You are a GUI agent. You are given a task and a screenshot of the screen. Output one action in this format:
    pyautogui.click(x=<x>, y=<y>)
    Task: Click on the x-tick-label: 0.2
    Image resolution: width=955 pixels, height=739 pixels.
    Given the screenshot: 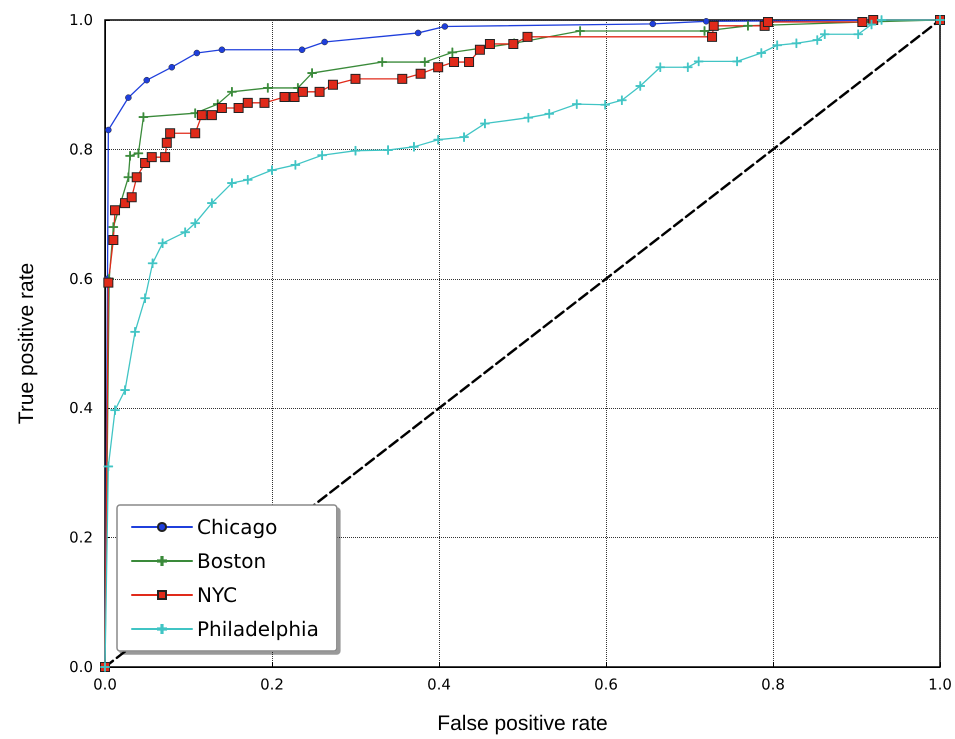 What is the action you would take?
    pyautogui.click(x=272, y=685)
    